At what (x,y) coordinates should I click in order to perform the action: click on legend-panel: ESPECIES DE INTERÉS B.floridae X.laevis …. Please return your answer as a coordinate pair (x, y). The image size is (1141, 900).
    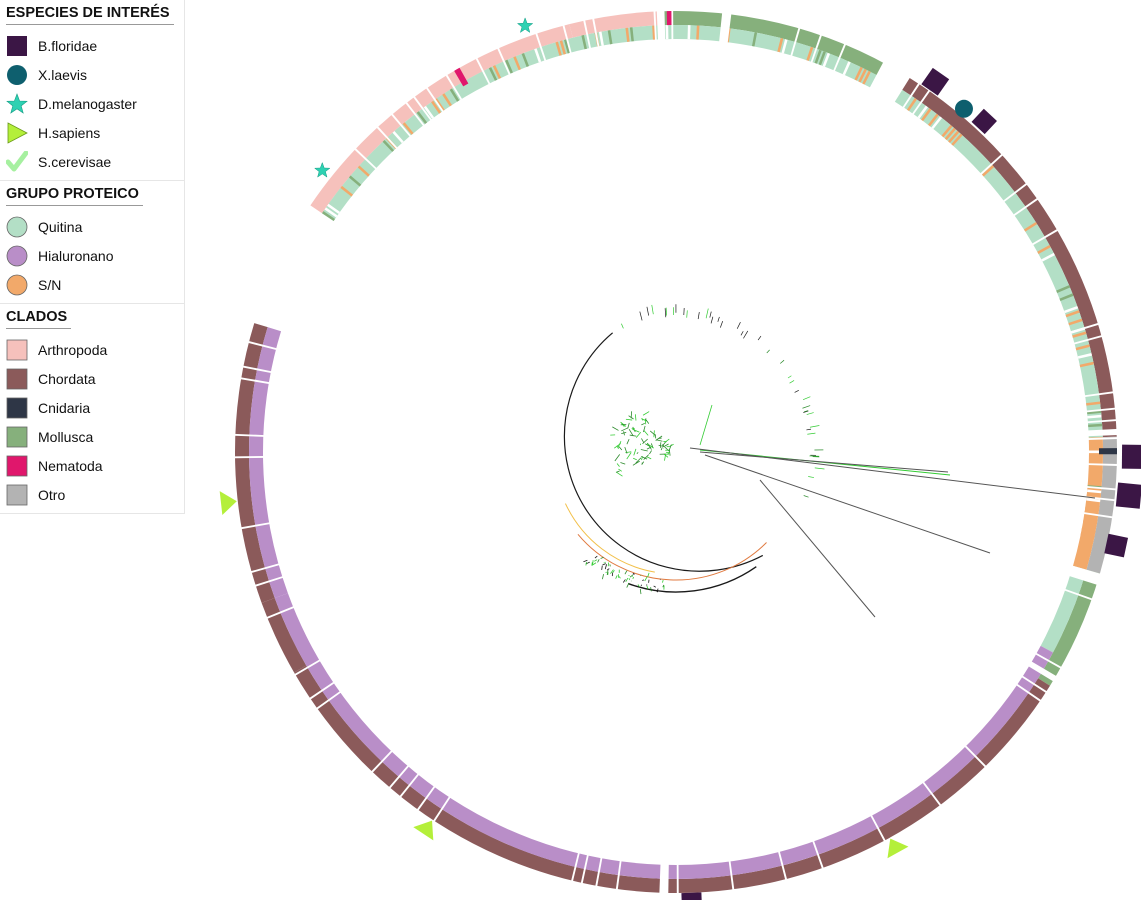
    Looking at the image, I should click on (92, 257).